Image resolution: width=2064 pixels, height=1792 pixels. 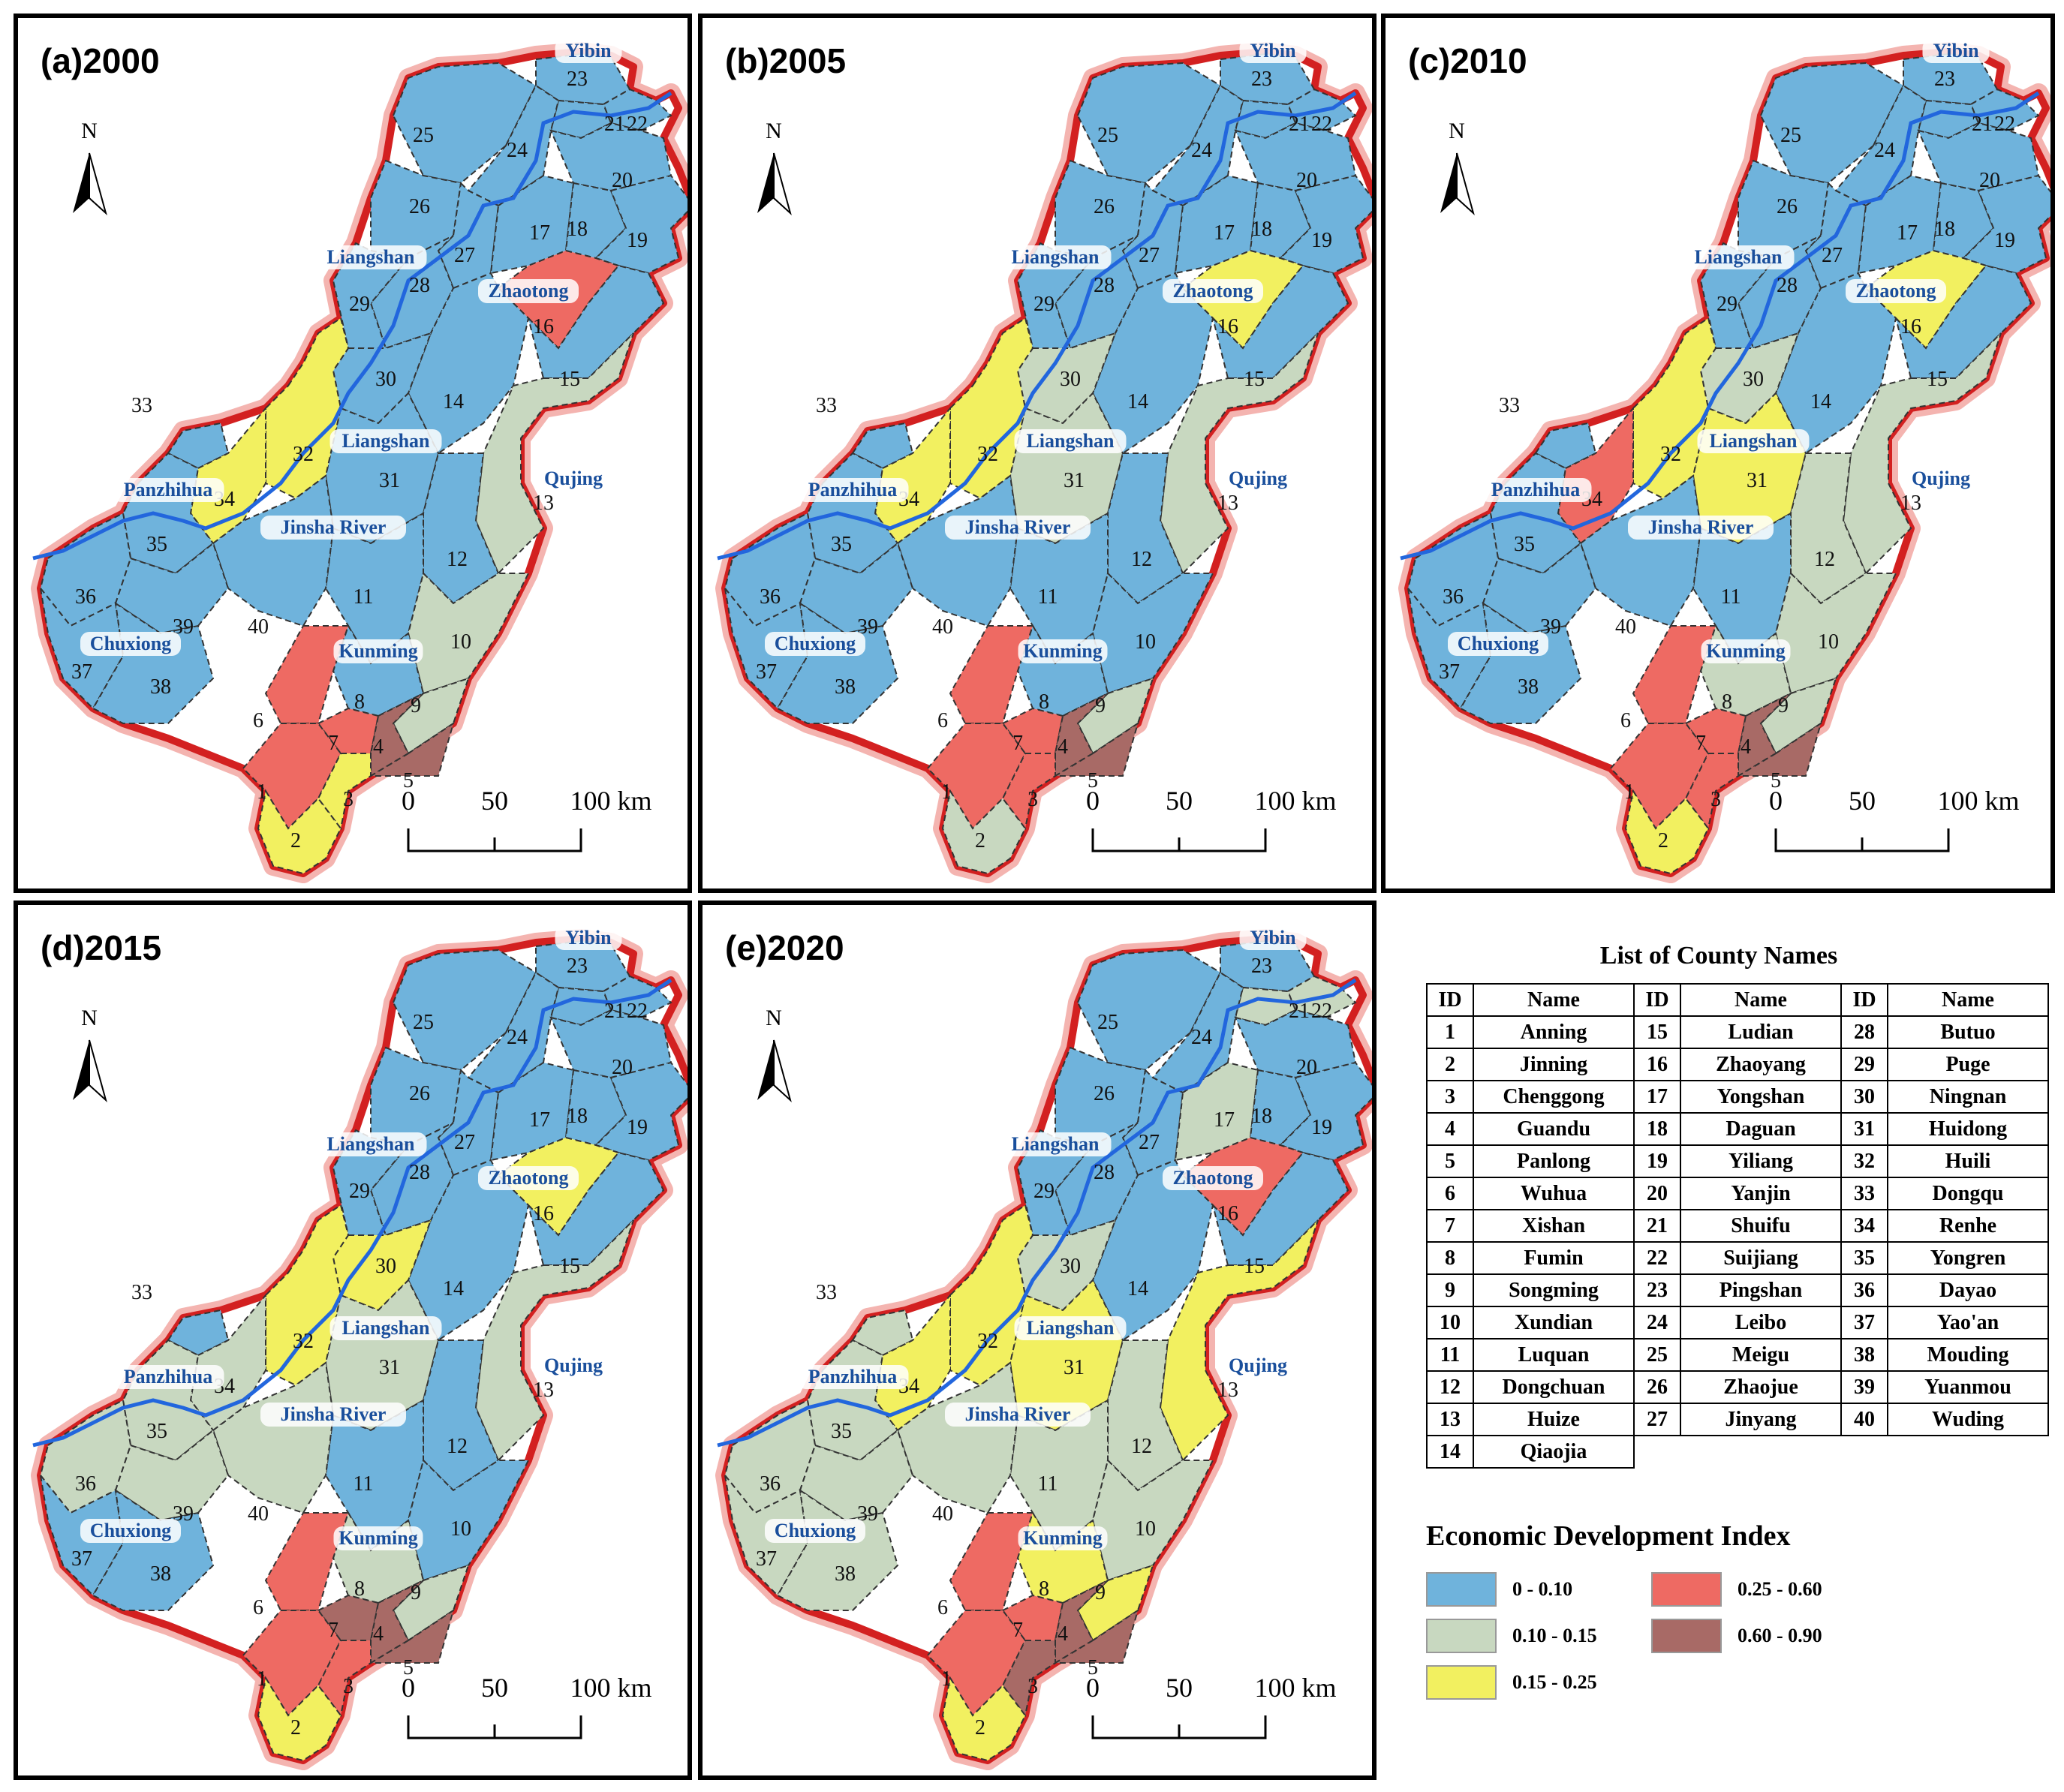 What do you see at coordinates (1044, 1191) in the screenshot?
I see `county-number-29: 29` at bounding box center [1044, 1191].